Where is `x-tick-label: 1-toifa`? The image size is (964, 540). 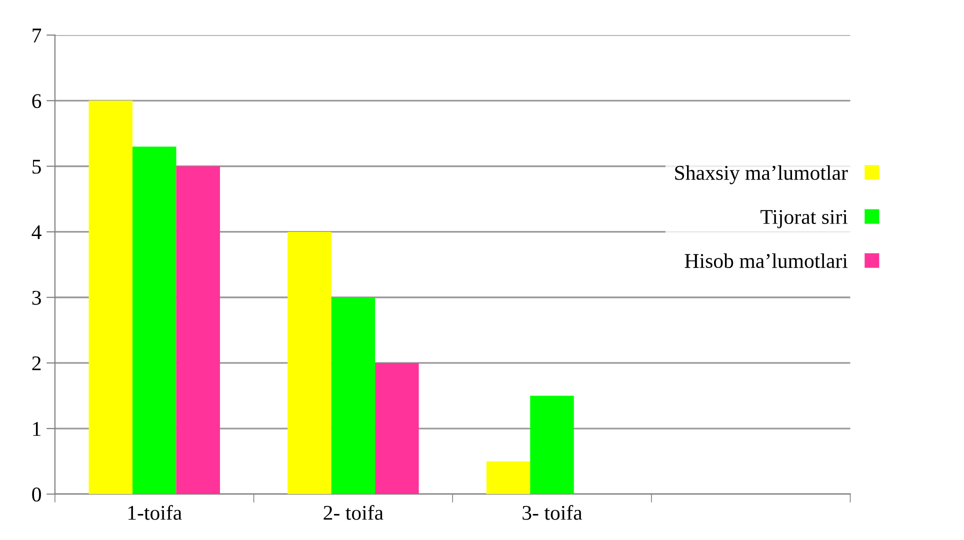
x-tick-label: 1-toifa is located at coordinates (155, 512).